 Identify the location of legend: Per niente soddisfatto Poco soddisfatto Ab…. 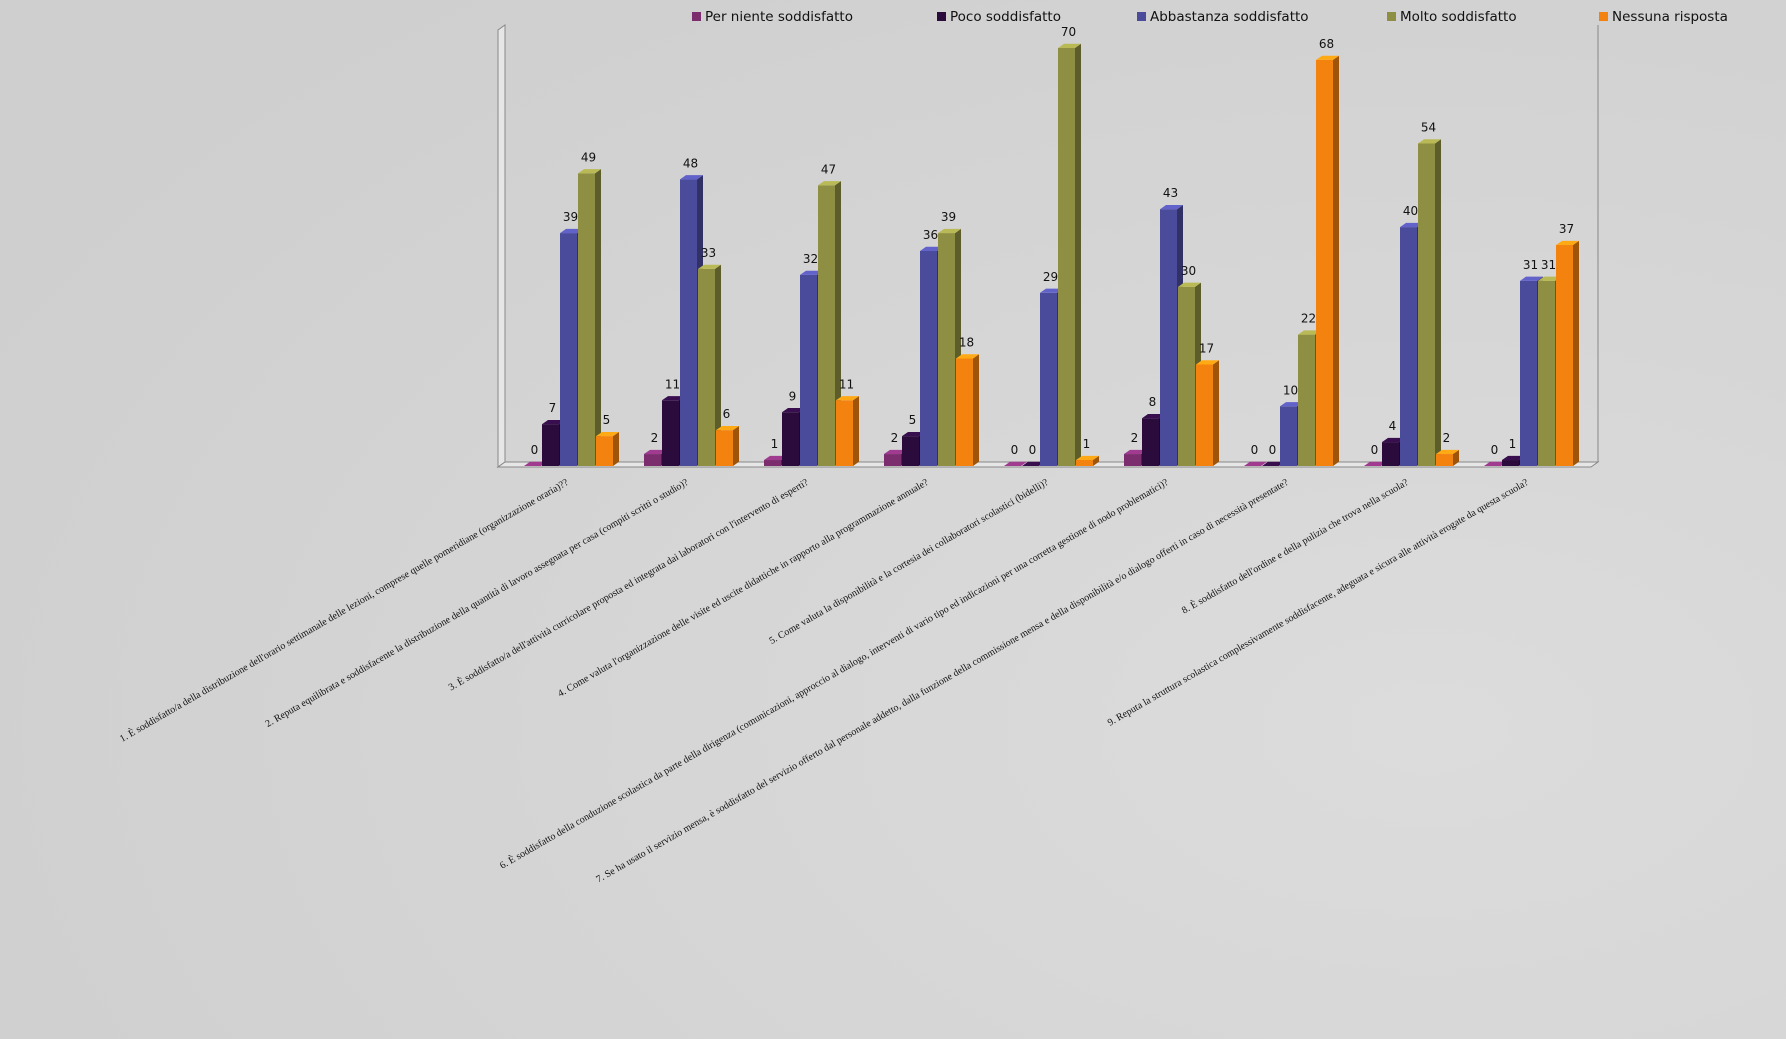
(1210, 17).